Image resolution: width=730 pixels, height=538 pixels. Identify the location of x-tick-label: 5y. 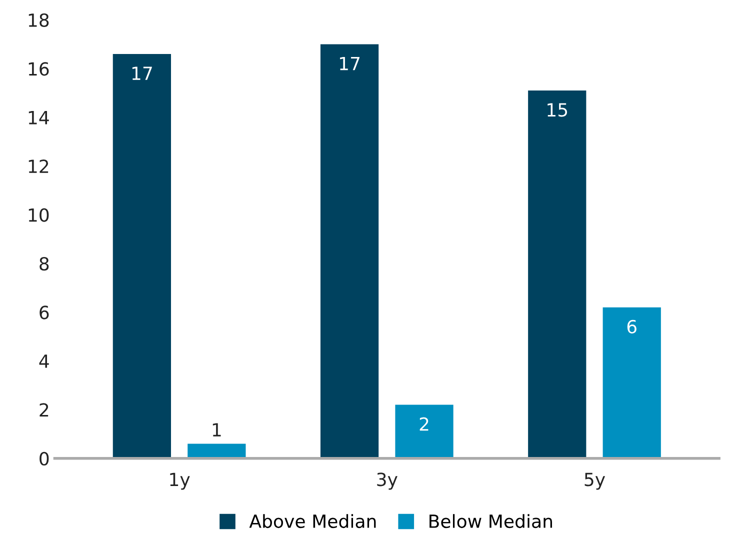
(595, 481).